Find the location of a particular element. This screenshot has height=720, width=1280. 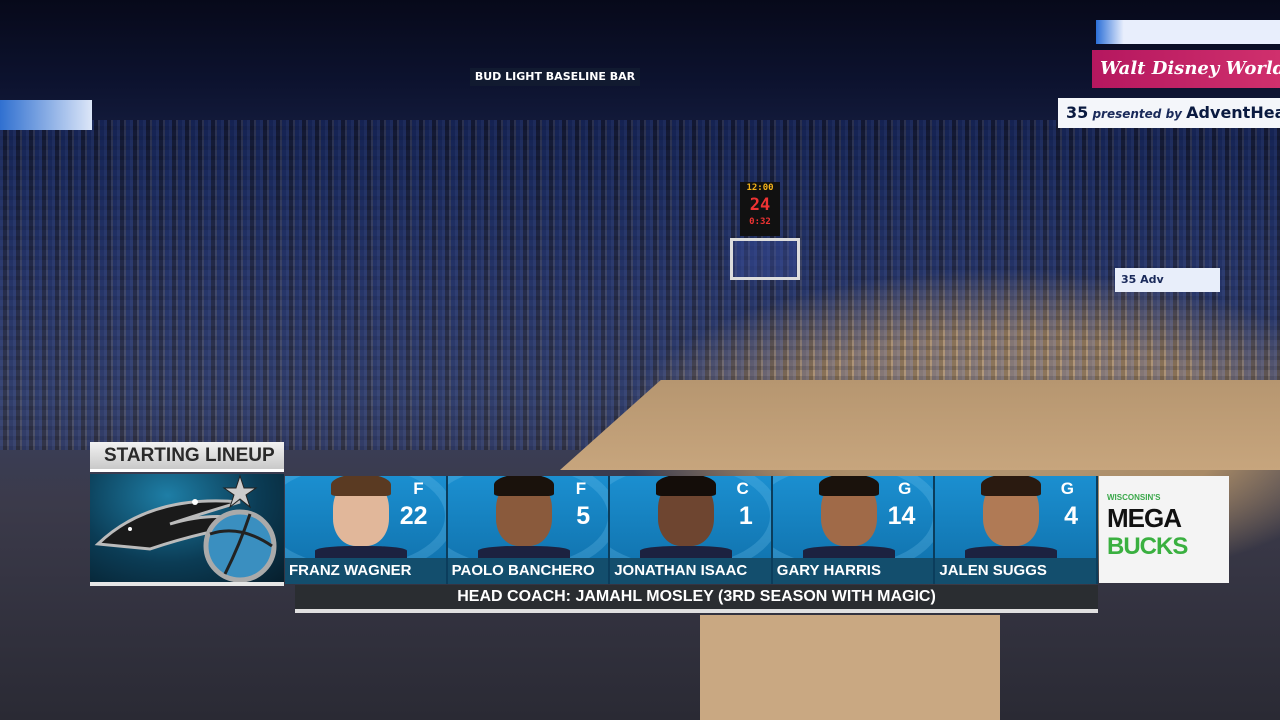

advent-health-sign: 35 presented by AdventHealth is located at coordinates (1169, 113).